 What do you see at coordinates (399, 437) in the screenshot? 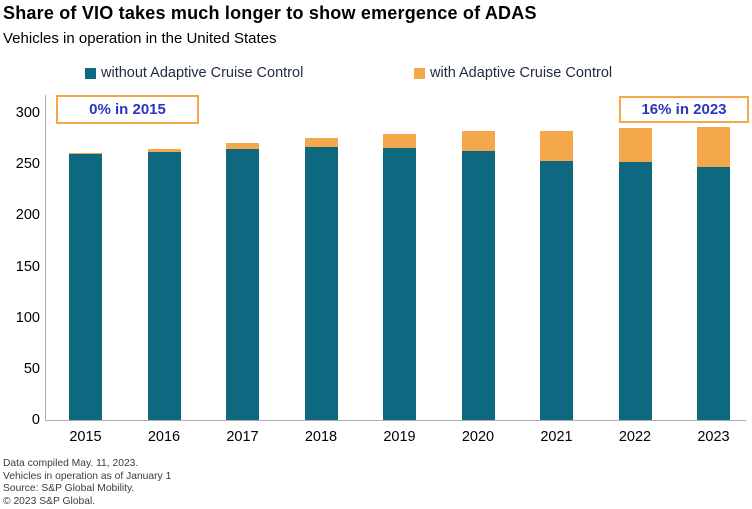
I see `x-tick-label-2019: 2019` at bounding box center [399, 437].